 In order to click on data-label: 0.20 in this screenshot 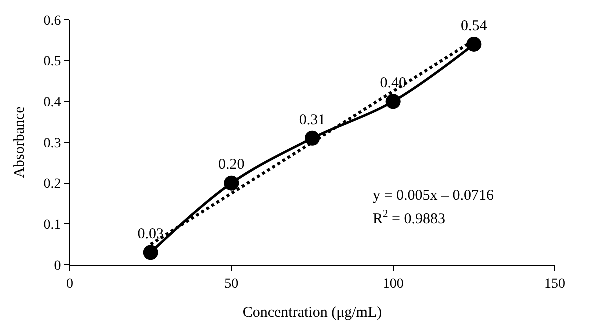, I will do `click(231, 165)`.